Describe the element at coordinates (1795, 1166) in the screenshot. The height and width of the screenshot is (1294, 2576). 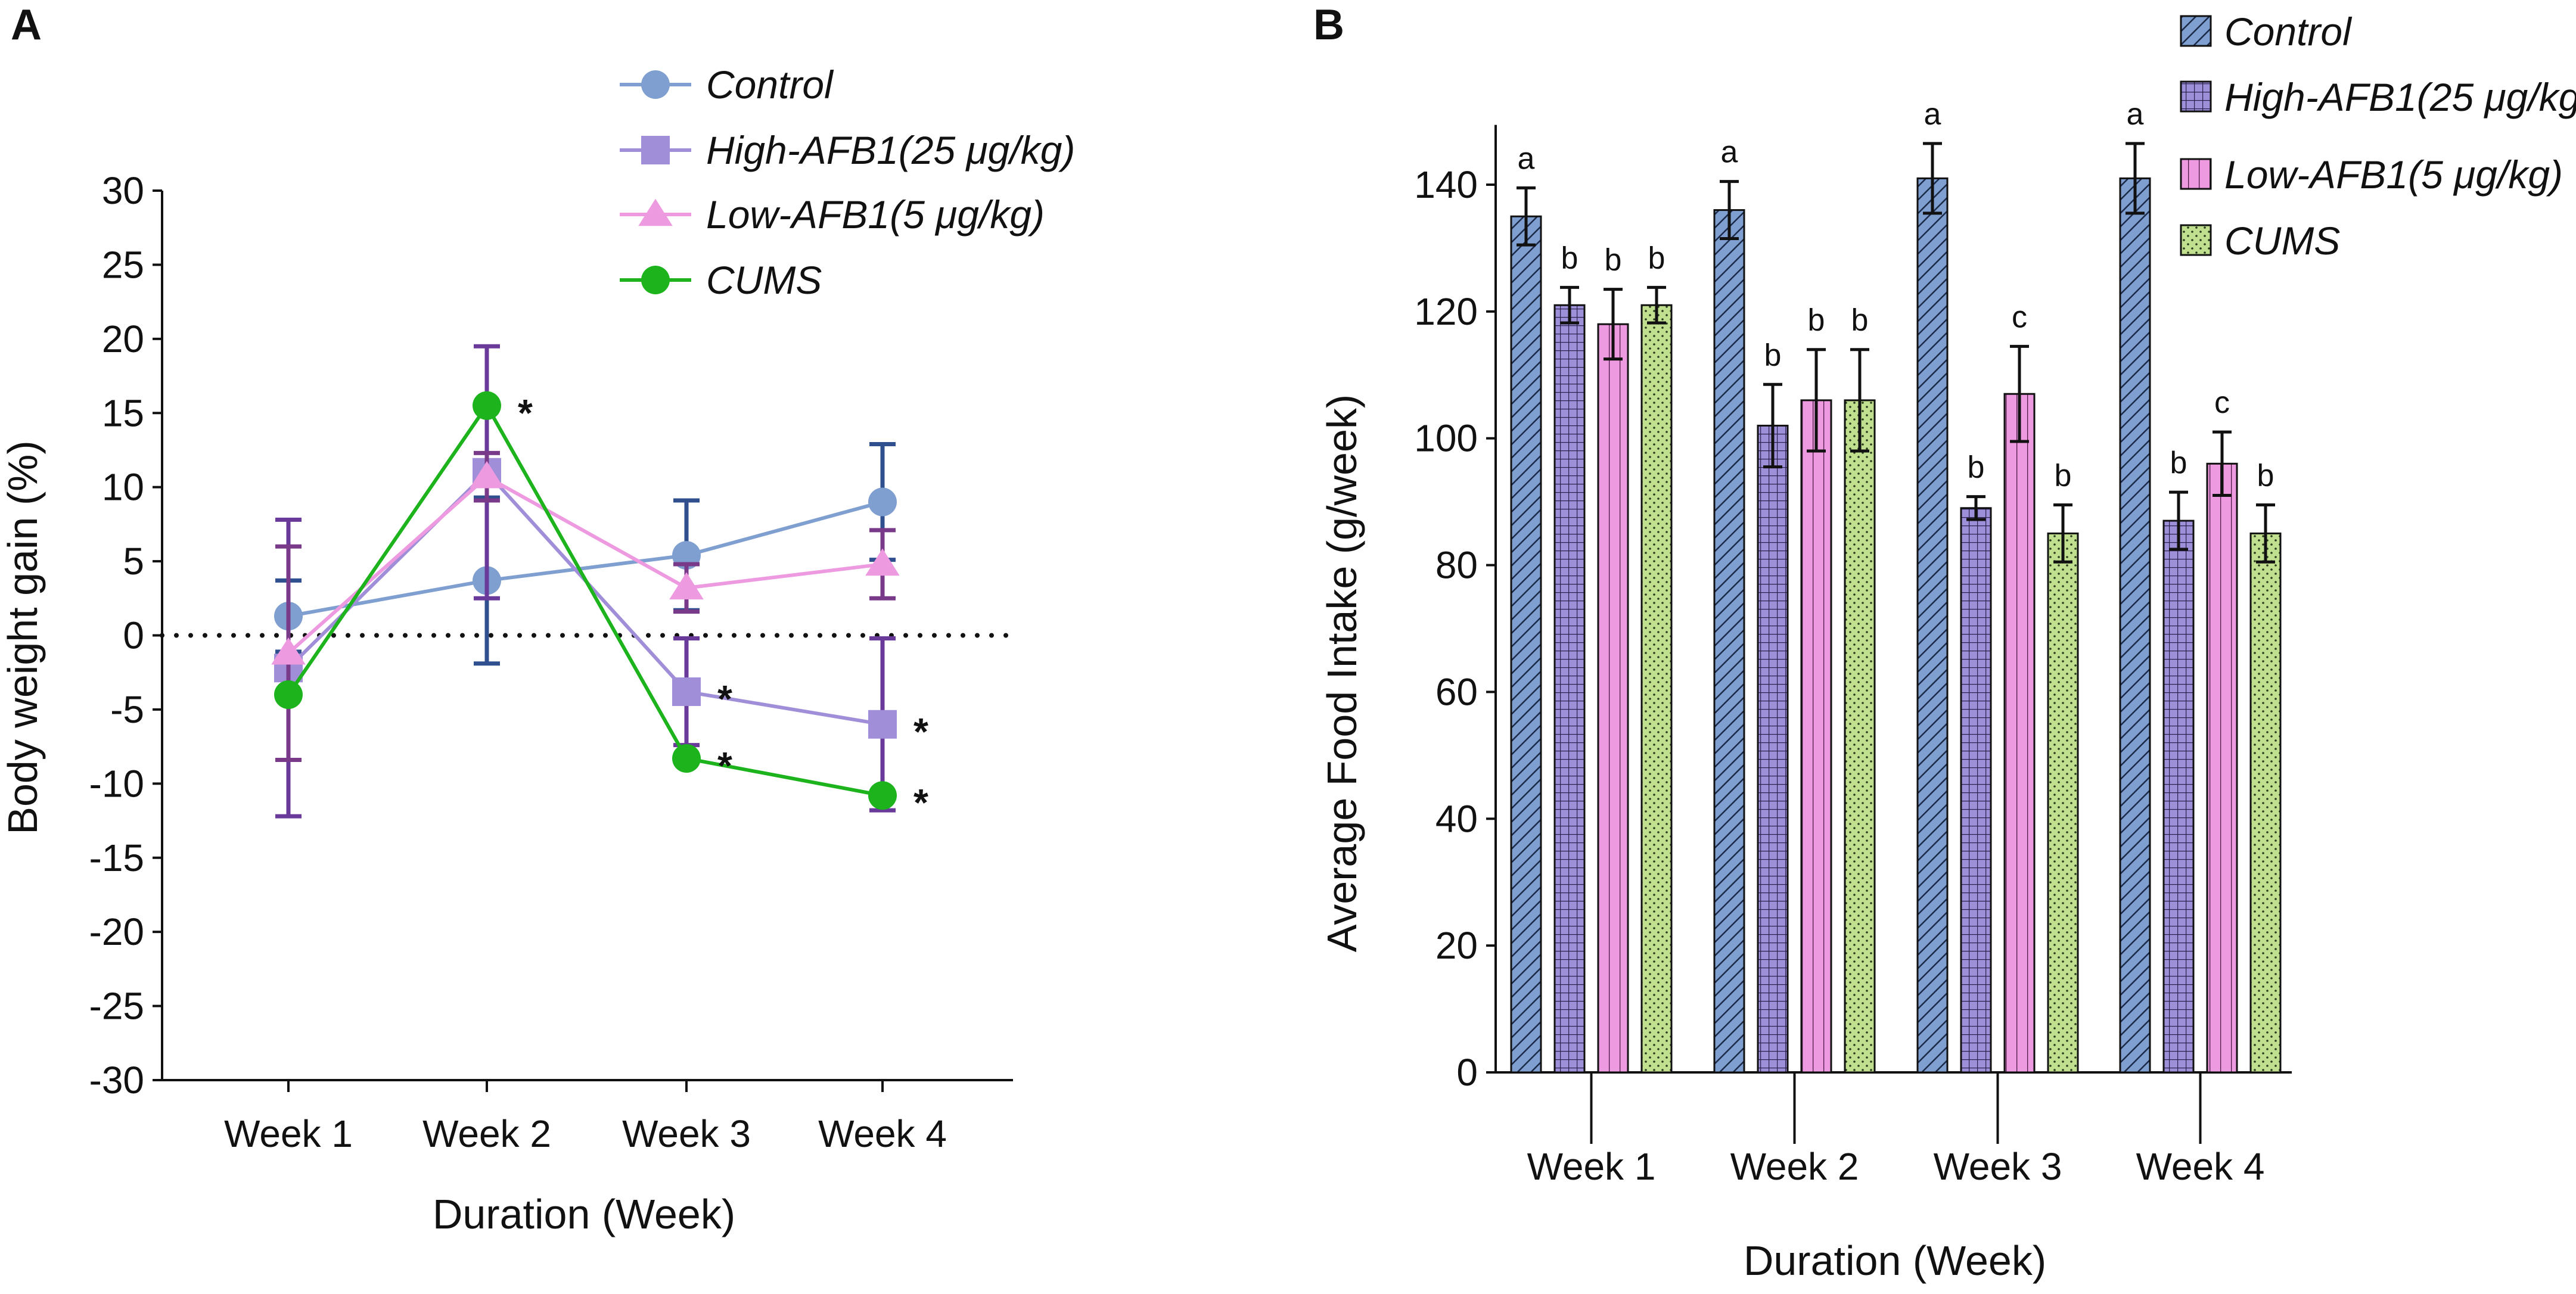
I see `panel-b-x-tick-label: Week 2` at that location.